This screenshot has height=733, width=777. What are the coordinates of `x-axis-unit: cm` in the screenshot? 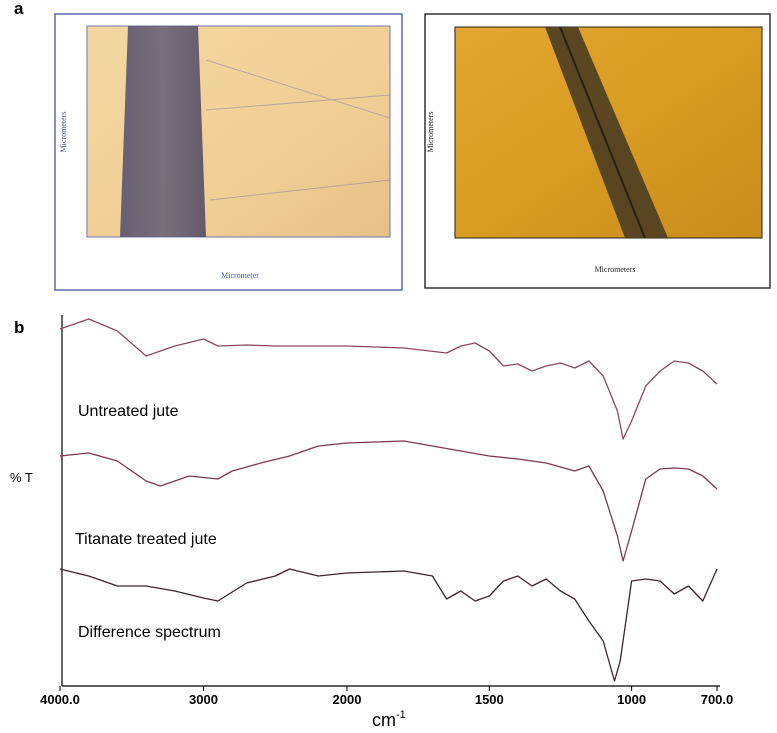 It's located at (384, 720).